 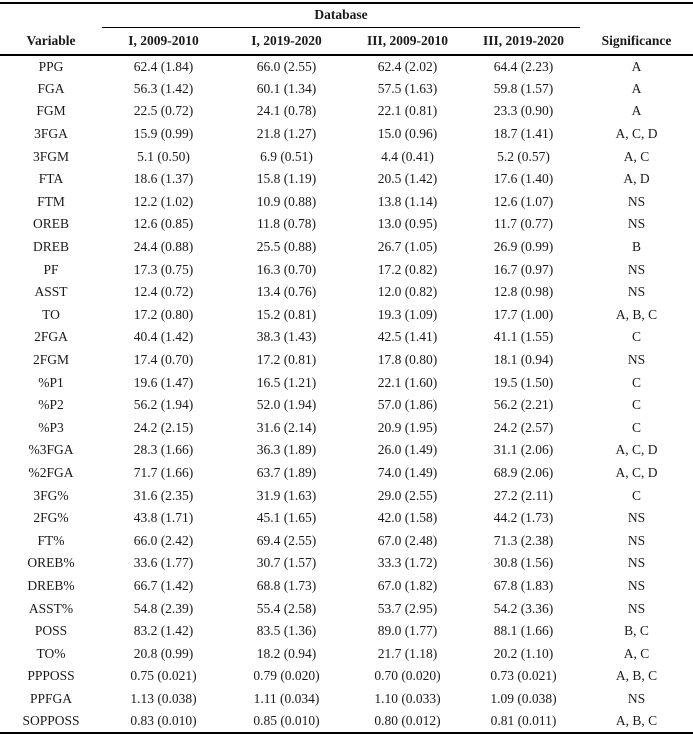 What do you see at coordinates (51, 472) in the screenshot?
I see `variable-cell: %2FGA` at bounding box center [51, 472].